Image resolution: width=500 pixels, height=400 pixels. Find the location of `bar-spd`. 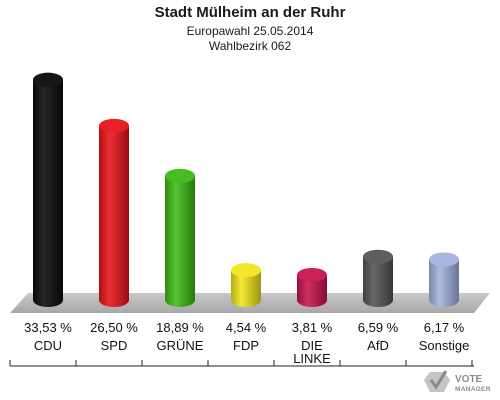

bar-spd is located at coordinates (114, 212).